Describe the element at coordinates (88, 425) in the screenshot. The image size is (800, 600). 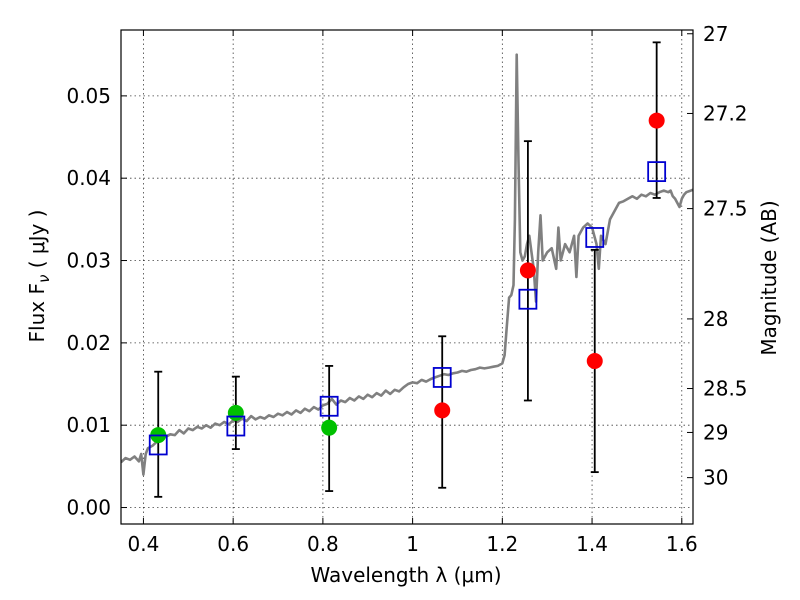
I see `y-tick-label: 0.01` at that location.